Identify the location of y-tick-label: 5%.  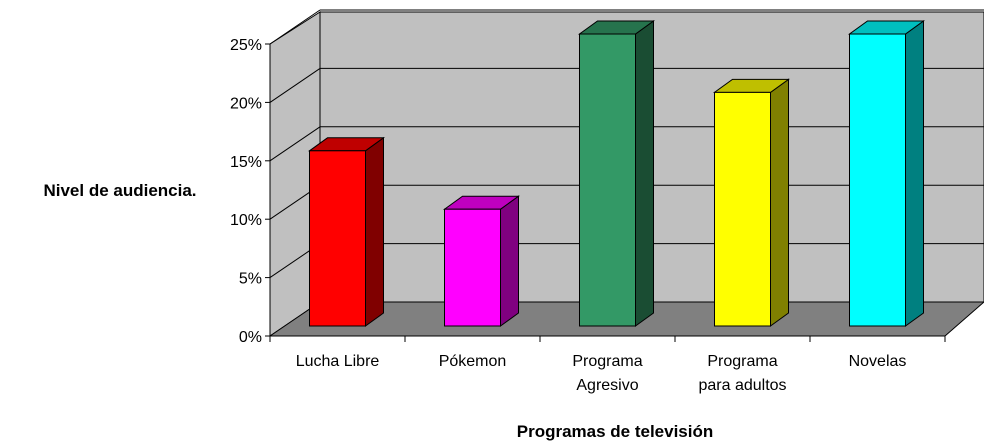
(250, 279).